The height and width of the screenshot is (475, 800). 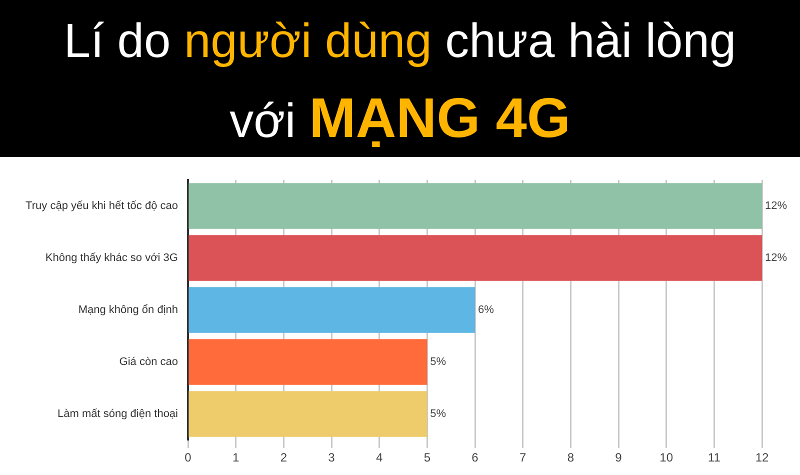 What do you see at coordinates (236, 457) in the screenshot?
I see `x-tick-label: 1` at bounding box center [236, 457].